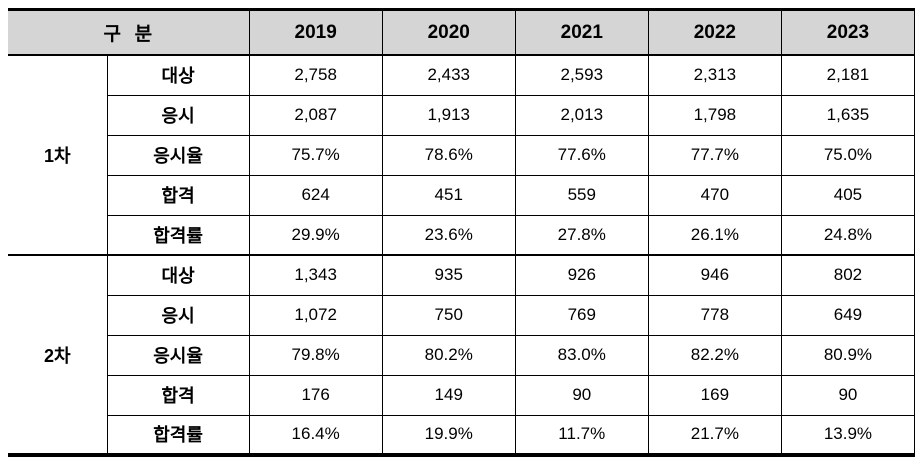 The width and height of the screenshot is (922, 472). What do you see at coordinates (714, 275) in the screenshot?
I see `cell-value: 946` at bounding box center [714, 275].